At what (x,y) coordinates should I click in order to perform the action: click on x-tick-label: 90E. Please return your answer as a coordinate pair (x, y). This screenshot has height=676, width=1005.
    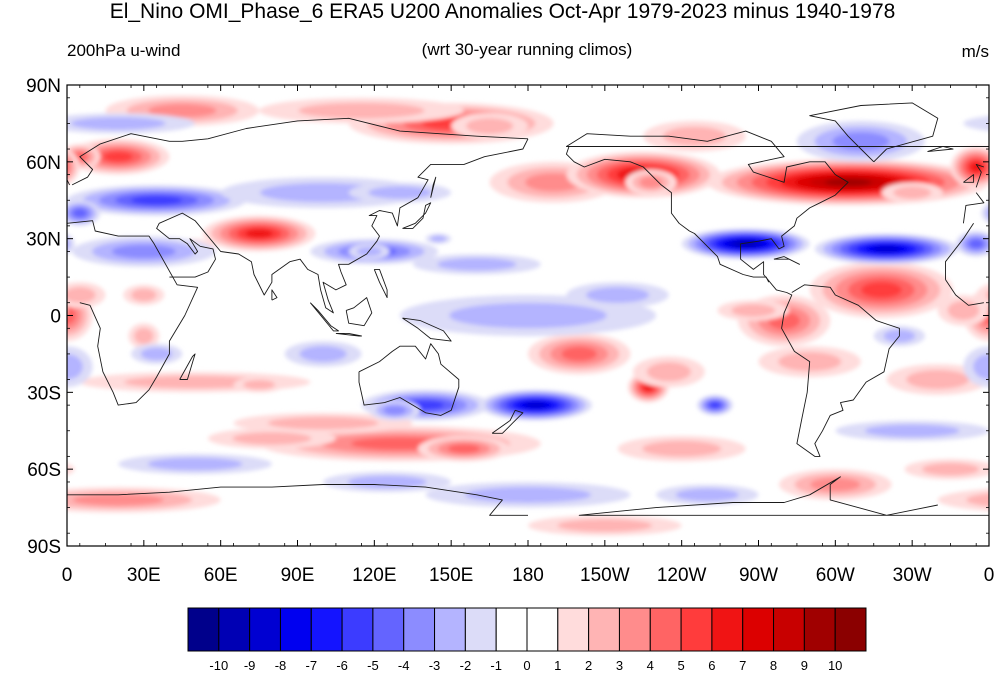
    Looking at the image, I should click on (298, 575).